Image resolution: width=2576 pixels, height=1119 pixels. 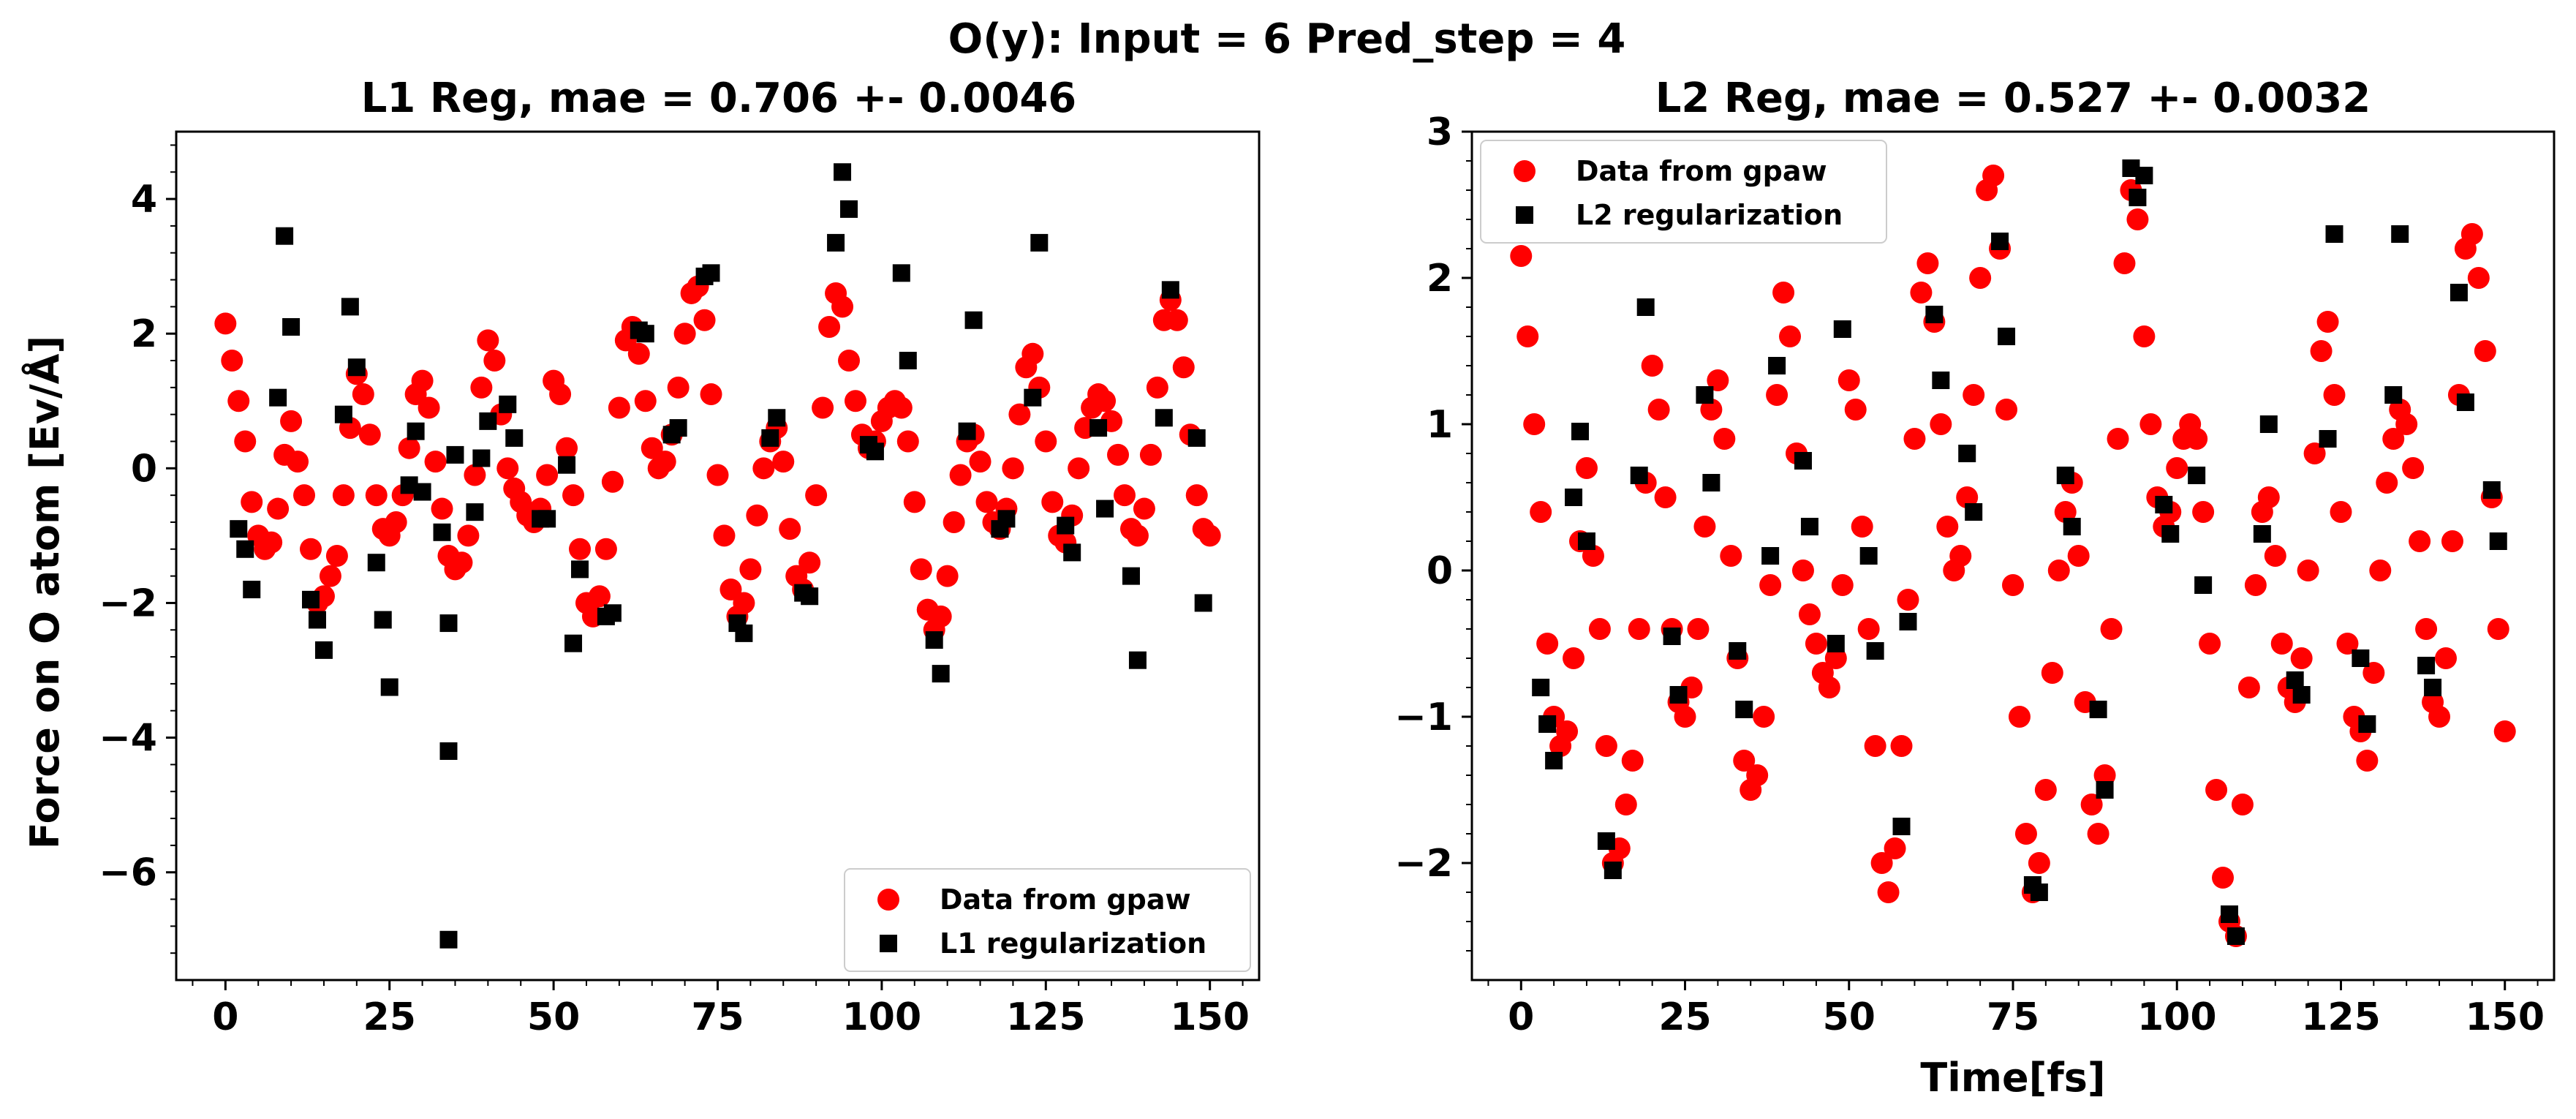 What do you see at coordinates (1521, 1017) in the screenshot?
I see `l2-xtick-label: 0` at bounding box center [1521, 1017].